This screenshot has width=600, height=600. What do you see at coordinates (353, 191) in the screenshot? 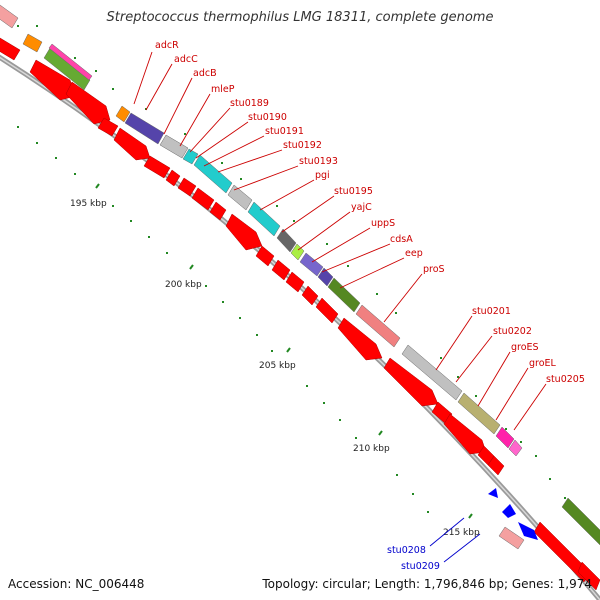
I see `gene-label: stu0195` at bounding box center [353, 191].